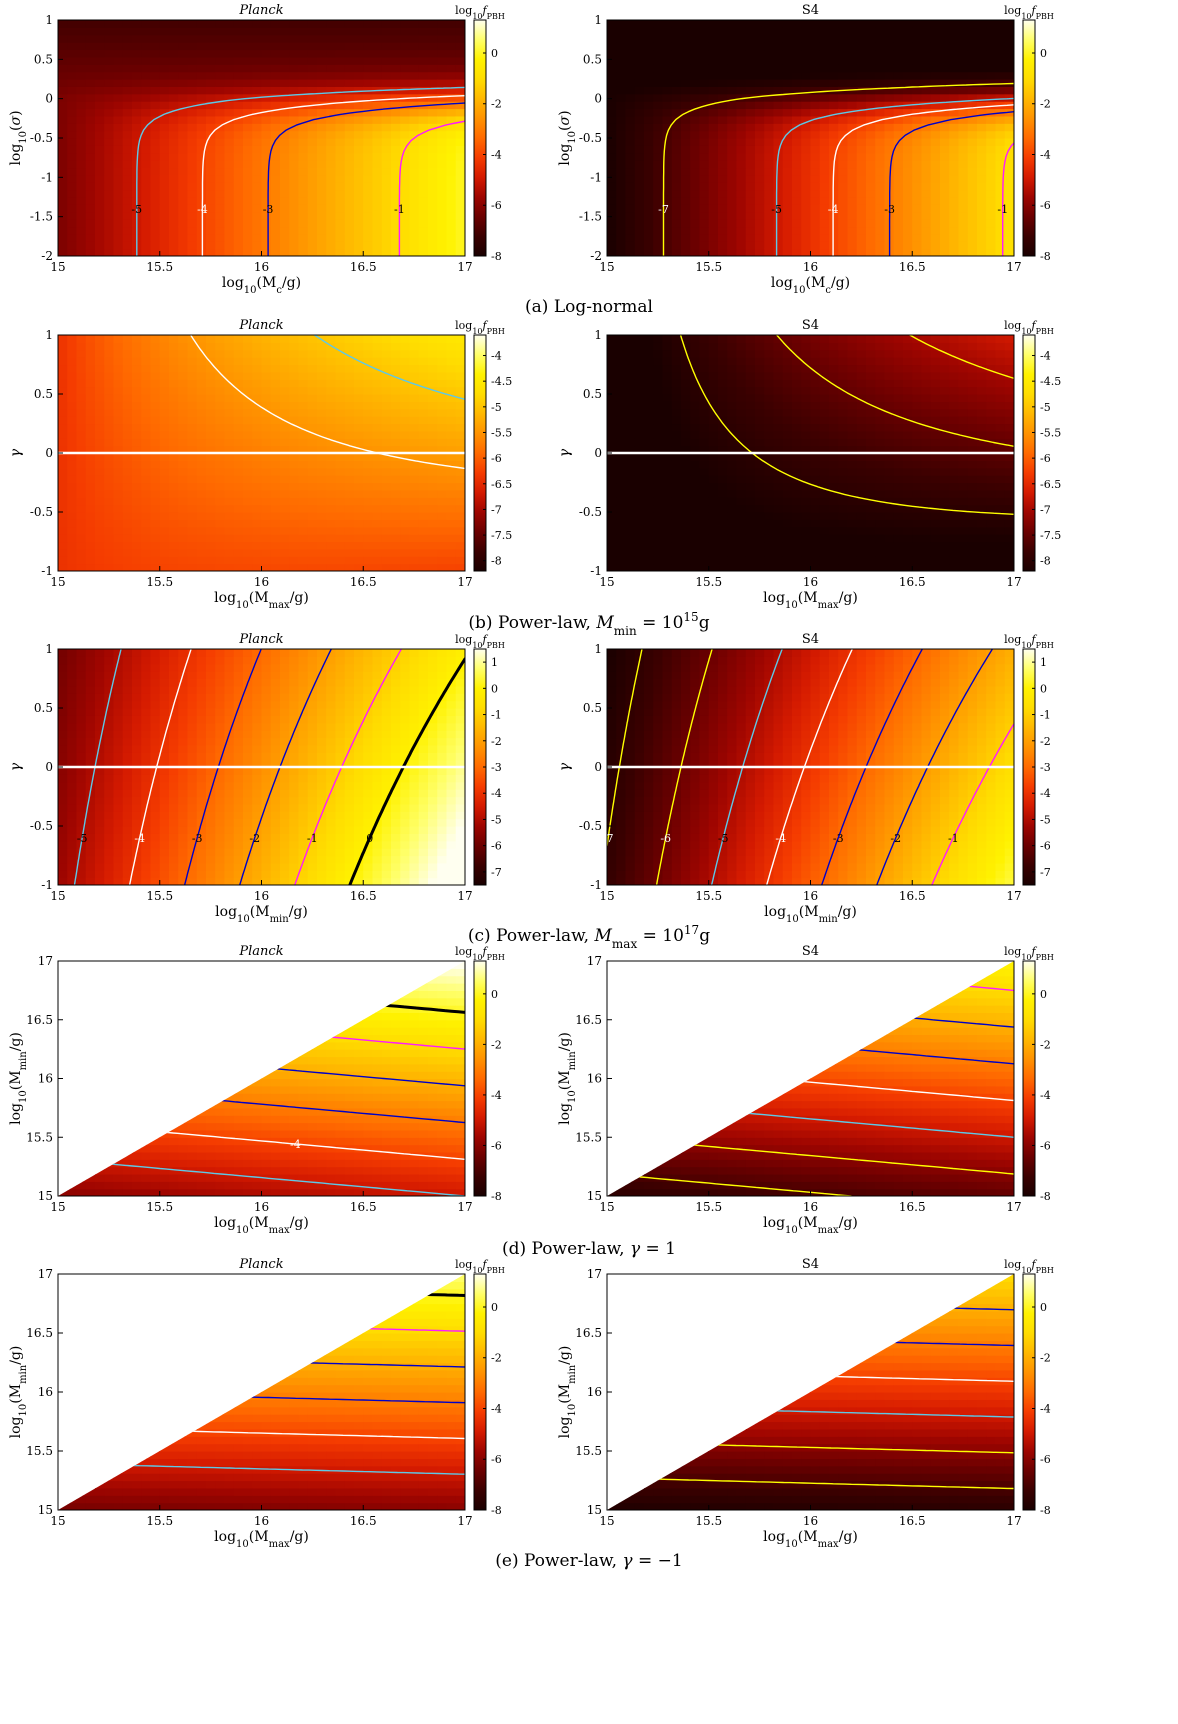 This screenshot has height=1724, width=1178. I want to click on label-part: PBH, so click(1045, 16).